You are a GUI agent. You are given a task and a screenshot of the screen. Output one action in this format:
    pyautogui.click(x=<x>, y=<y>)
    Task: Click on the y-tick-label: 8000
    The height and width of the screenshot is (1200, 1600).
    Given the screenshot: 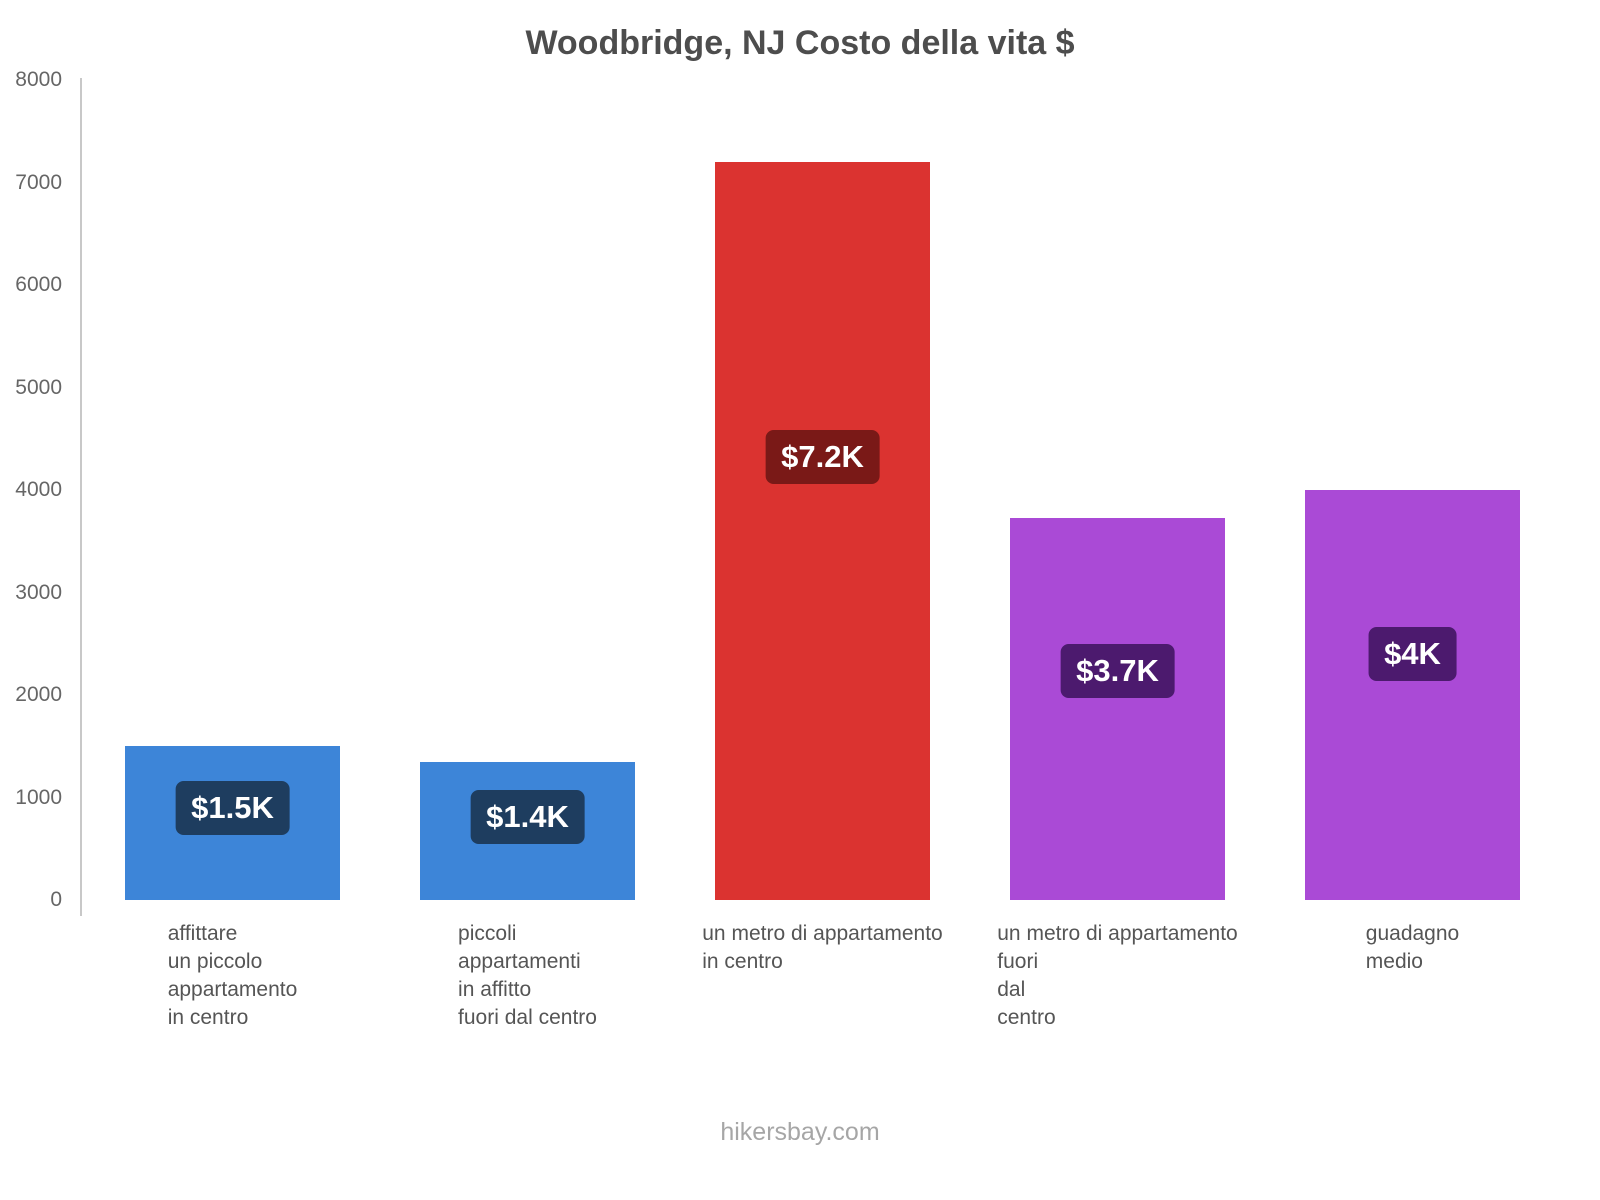 What is the action you would take?
    pyautogui.click(x=38, y=79)
    